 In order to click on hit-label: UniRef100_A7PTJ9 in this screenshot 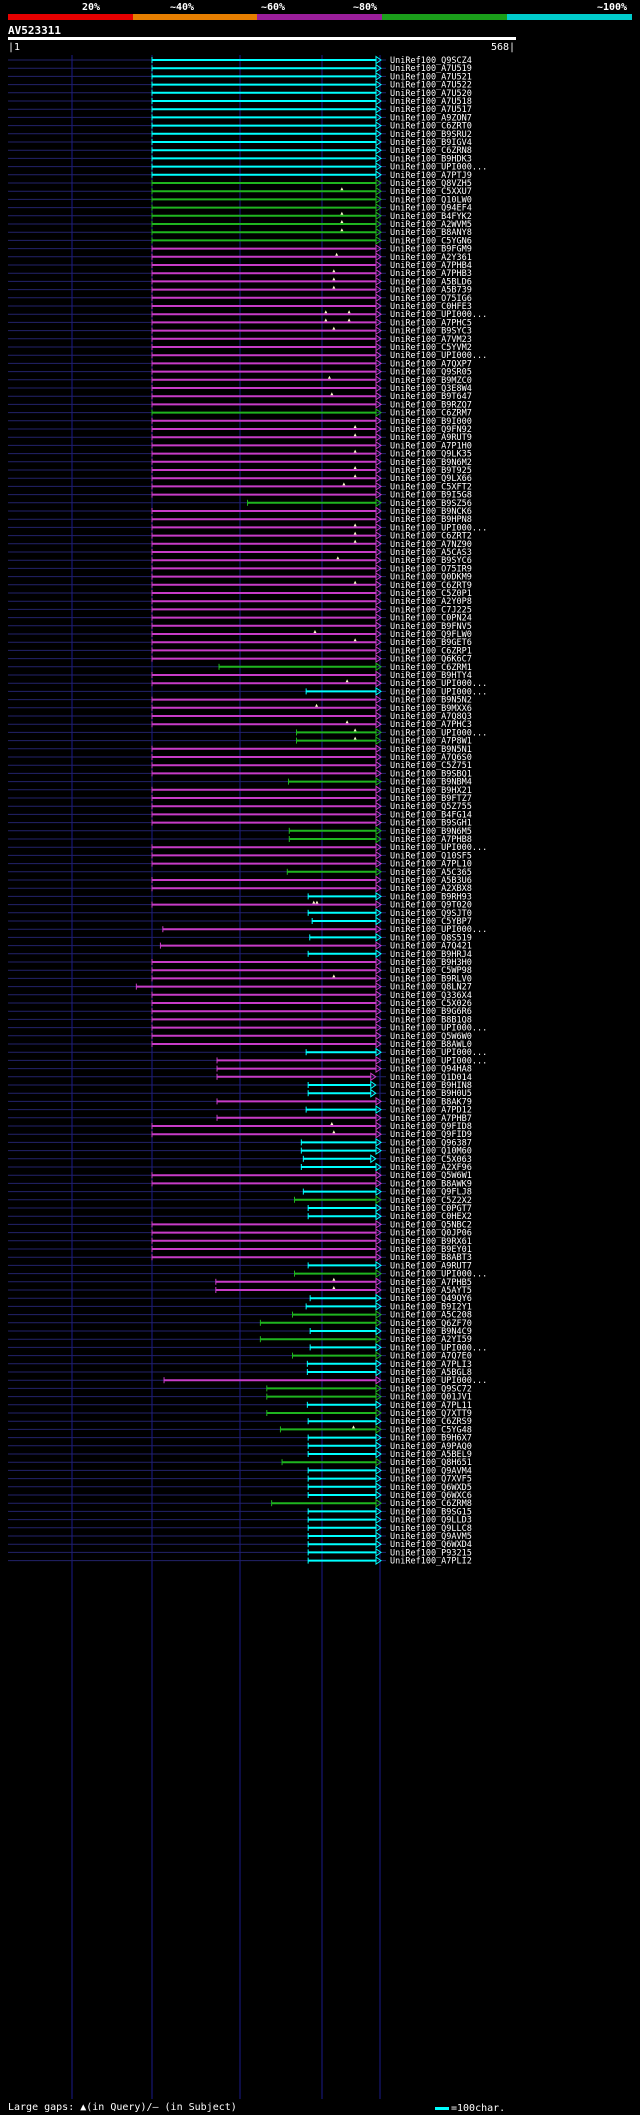, I will do `click(431, 176)`.